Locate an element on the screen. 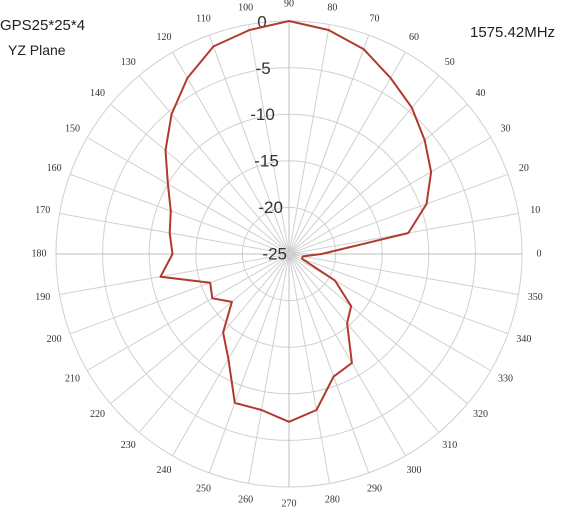  angle-tick-label: 300 is located at coordinates (414, 470).